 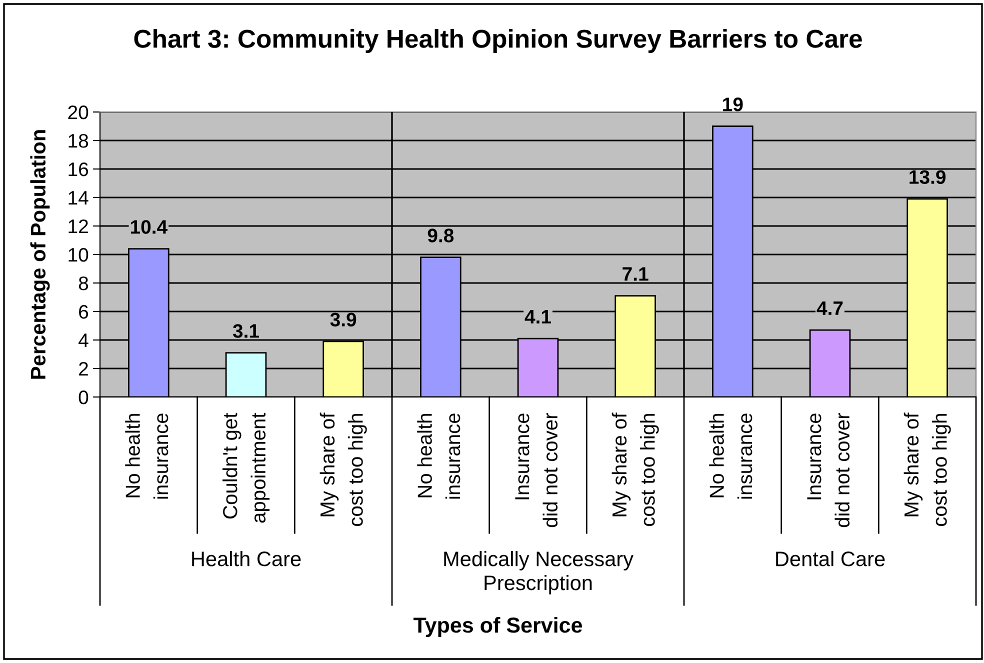 What do you see at coordinates (83, 283) in the screenshot?
I see `y-tick-label: 8` at bounding box center [83, 283].